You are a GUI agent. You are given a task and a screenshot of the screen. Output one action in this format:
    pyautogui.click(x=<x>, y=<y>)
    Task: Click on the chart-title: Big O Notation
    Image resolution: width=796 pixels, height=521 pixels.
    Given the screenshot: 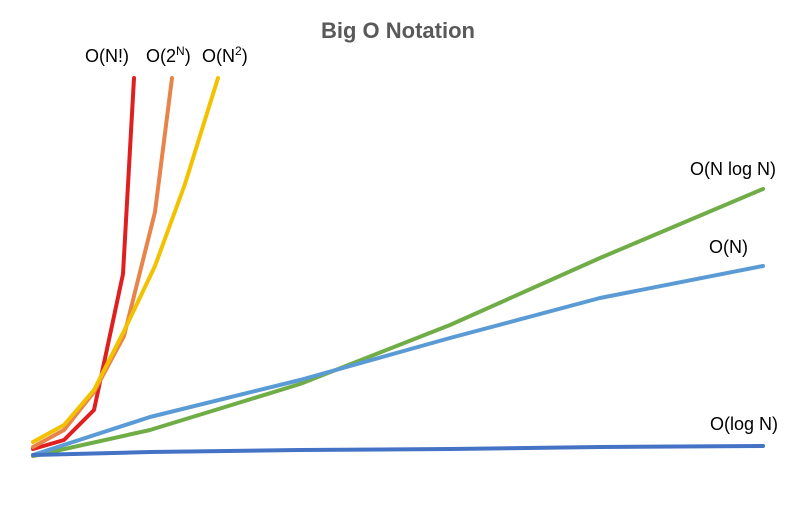 What is the action you would take?
    pyautogui.click(x=398, y=30)
    